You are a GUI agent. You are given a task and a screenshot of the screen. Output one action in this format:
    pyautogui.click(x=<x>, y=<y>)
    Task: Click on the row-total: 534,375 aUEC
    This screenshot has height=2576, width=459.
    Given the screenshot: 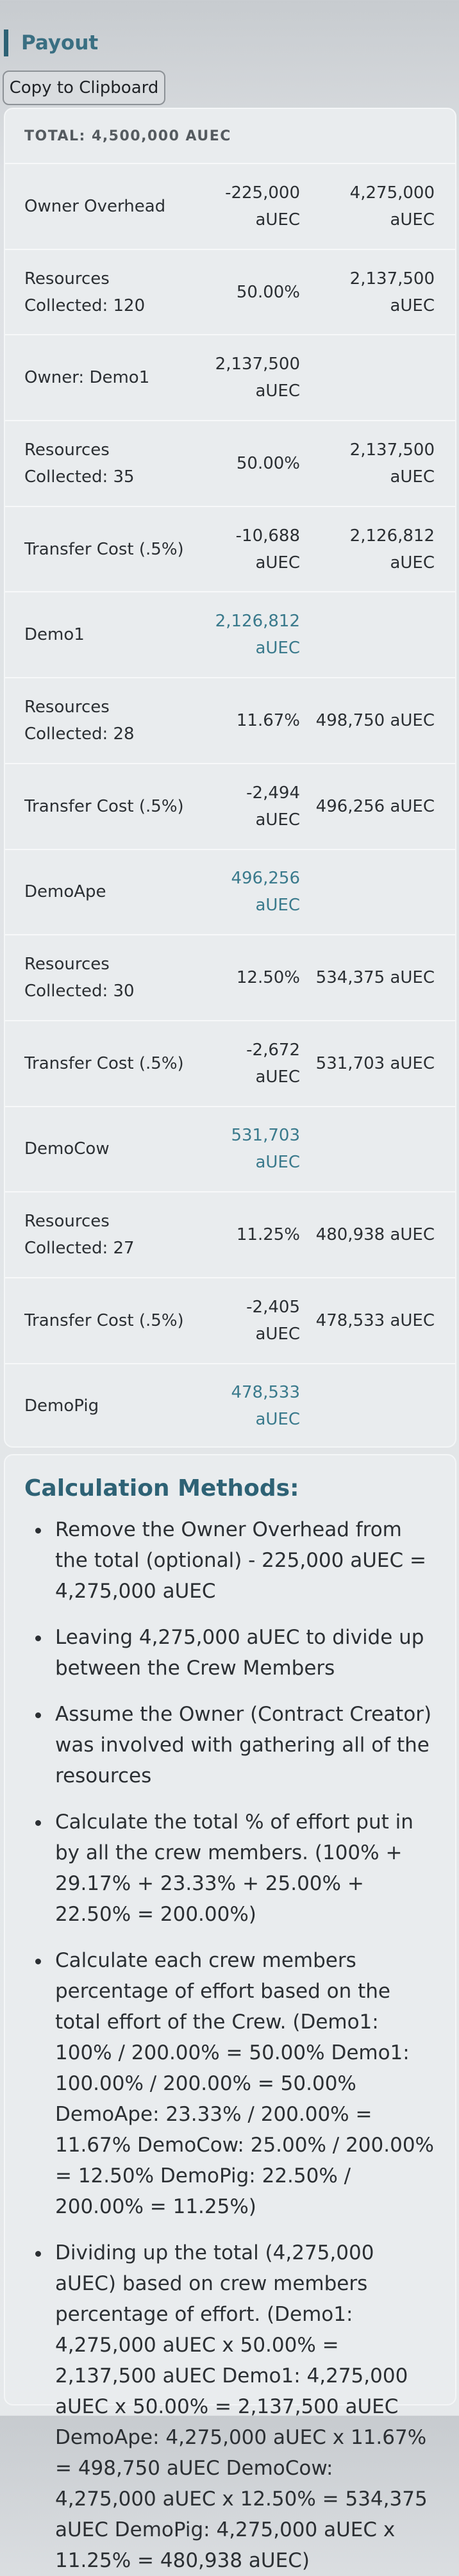 What is the action you would take?
    pyautogui.click(x=375, y=978)
    